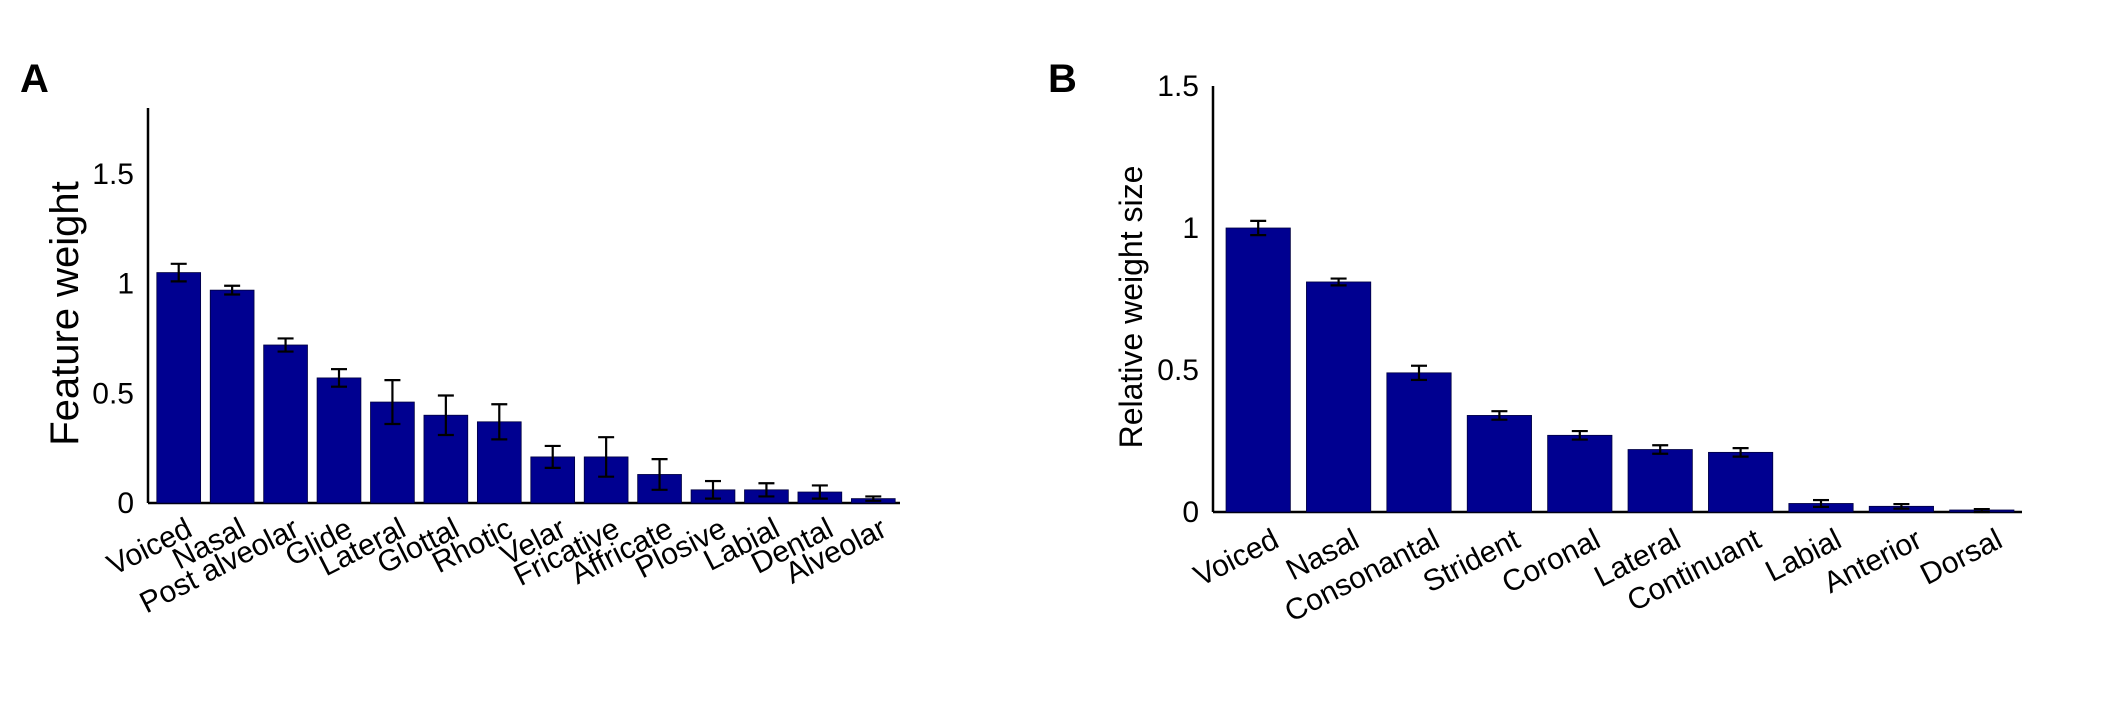  Describe the element at coordinates (1741, 482) in the screenshot. I see `bar-continuant` at that location.